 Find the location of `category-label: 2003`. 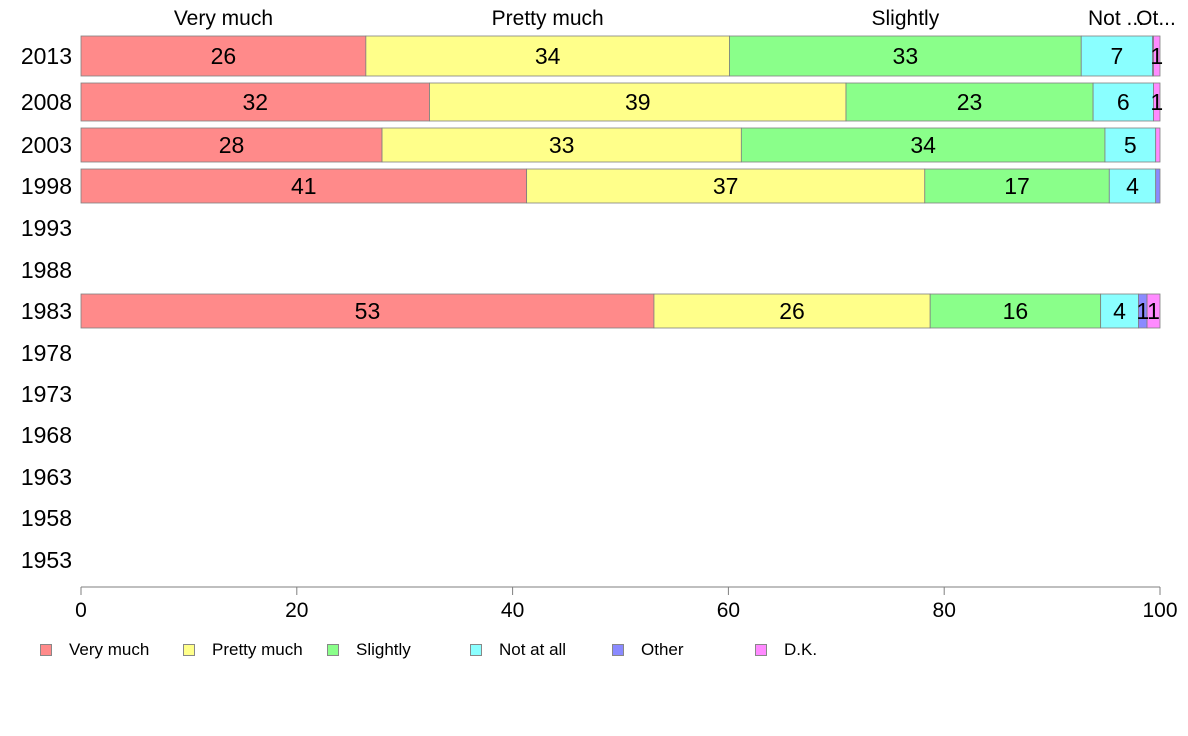

category-label: 2003 is located at coordinates (46, 145).